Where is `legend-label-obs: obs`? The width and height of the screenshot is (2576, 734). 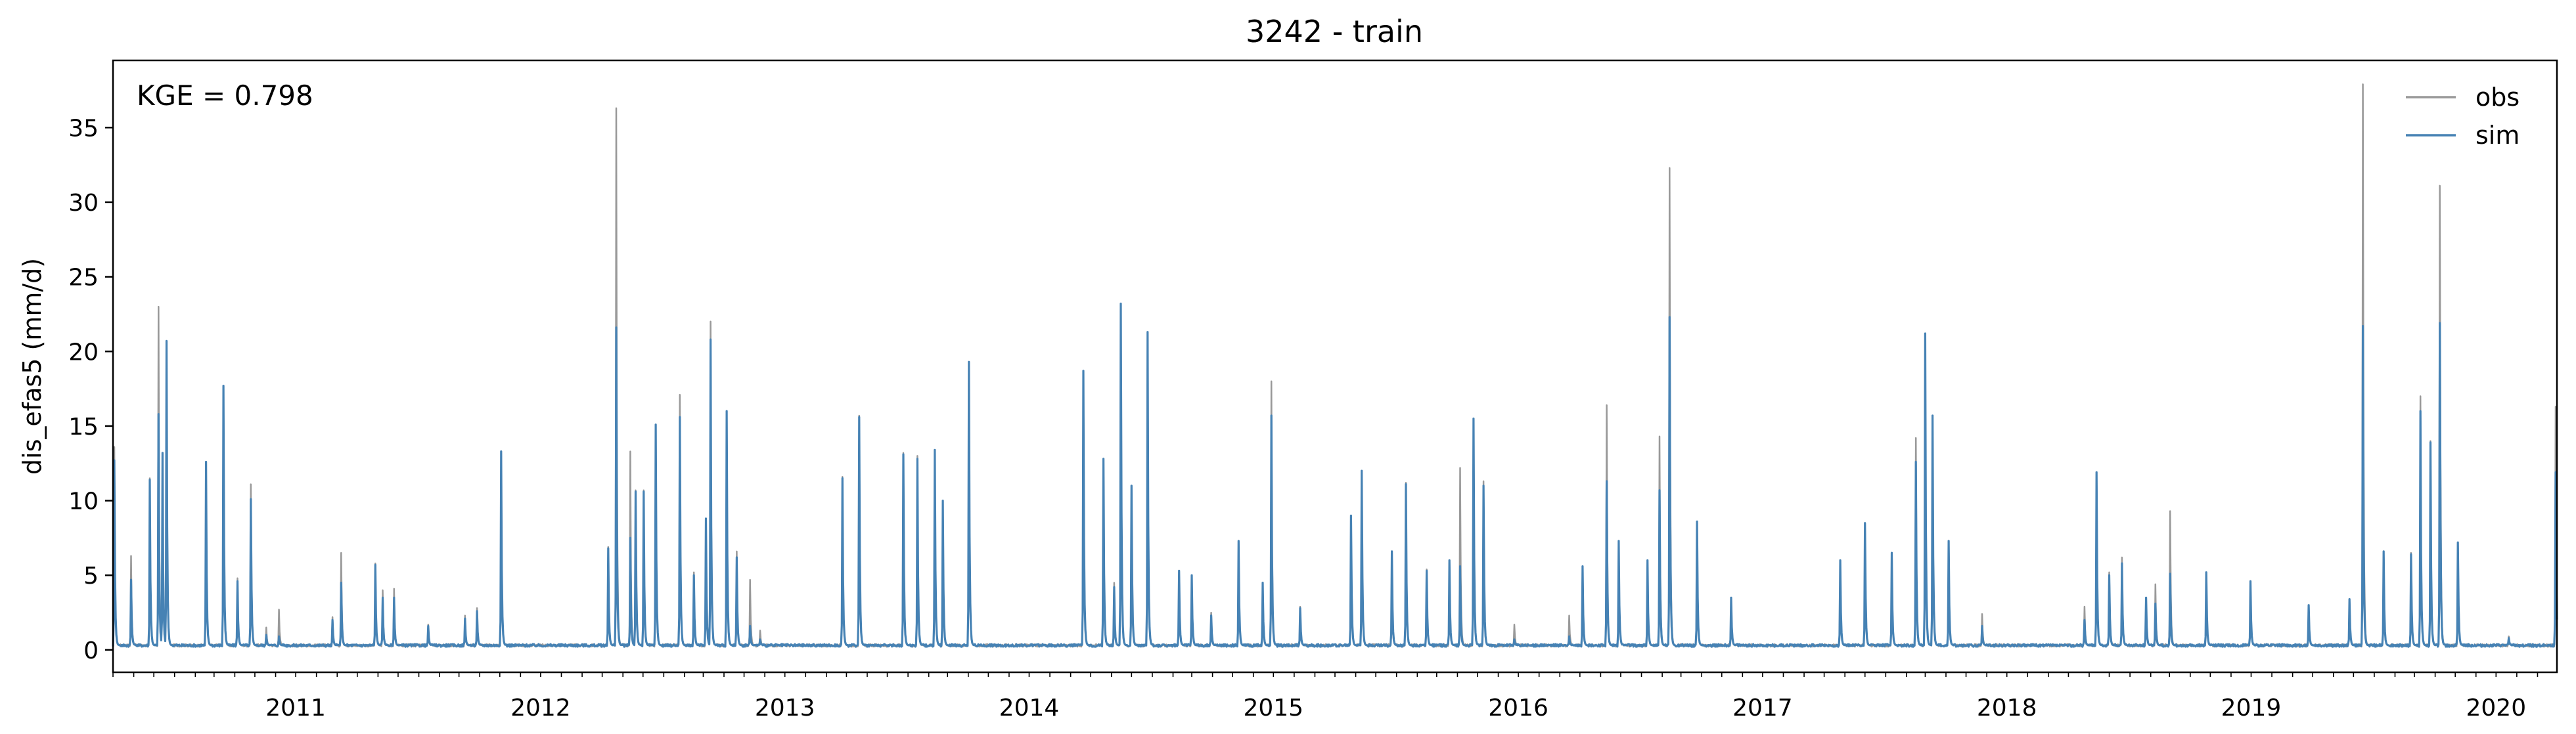
legend-label-obs: obs is located at coordinates (2497, 97).